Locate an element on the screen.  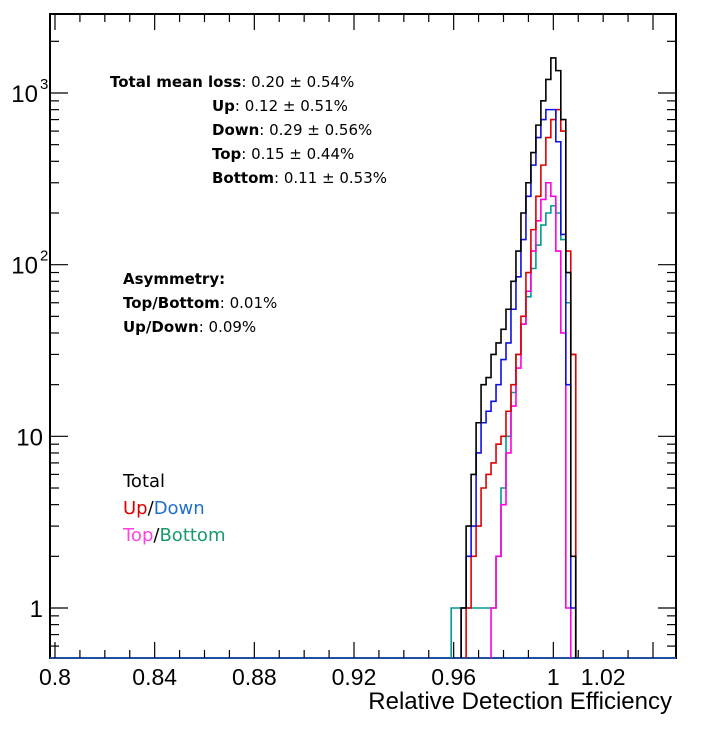
stats-top-label: Top is located at coordinates (227, 154).